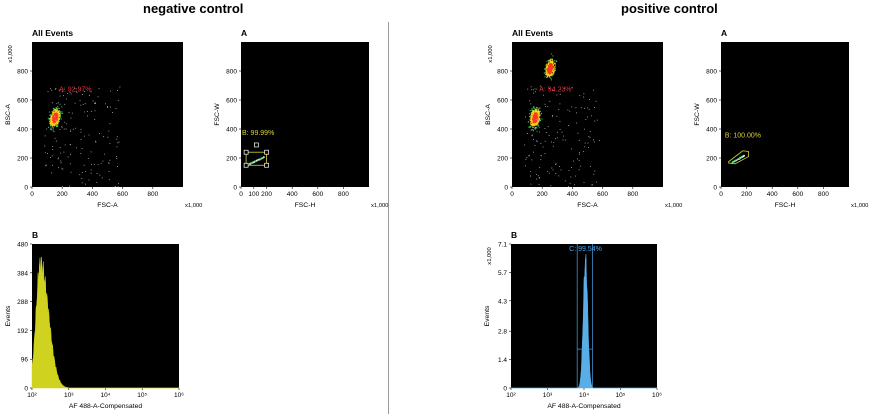 Image resolution: width=870 pixels, height=417 pixels. What do you see at coordinates (505, 389) in the screenshot?
I see `y-tick-label: 0` at bounding box center [505, 389].